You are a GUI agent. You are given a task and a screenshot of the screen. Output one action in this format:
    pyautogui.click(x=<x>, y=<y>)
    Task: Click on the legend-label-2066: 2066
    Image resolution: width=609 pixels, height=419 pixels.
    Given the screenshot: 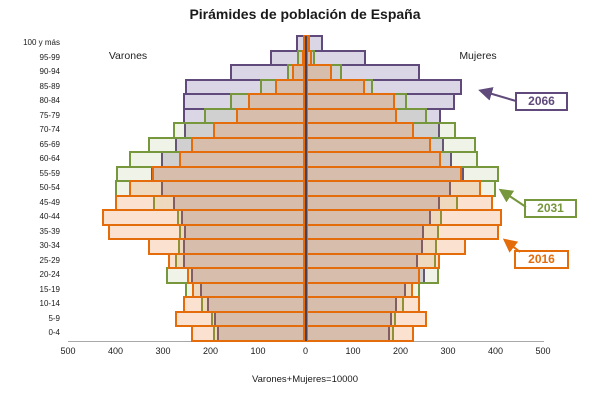 What is the action you would take?
    pyautogui.click(x=541, y=101)
    